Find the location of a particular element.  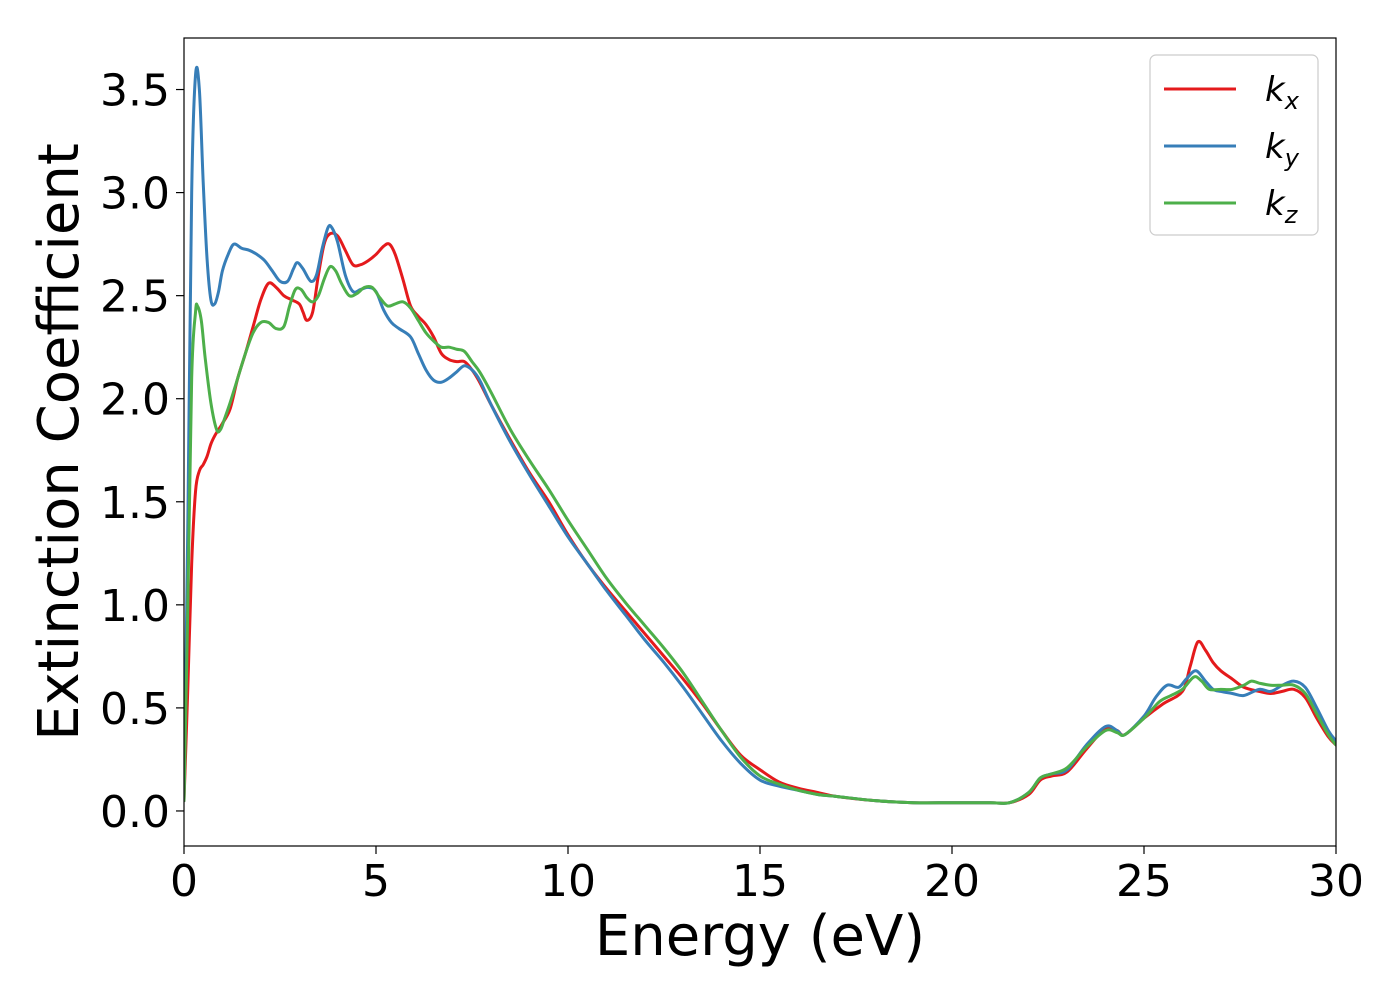

y-tick-label: 3.0 is located at coordinates (135, 194).